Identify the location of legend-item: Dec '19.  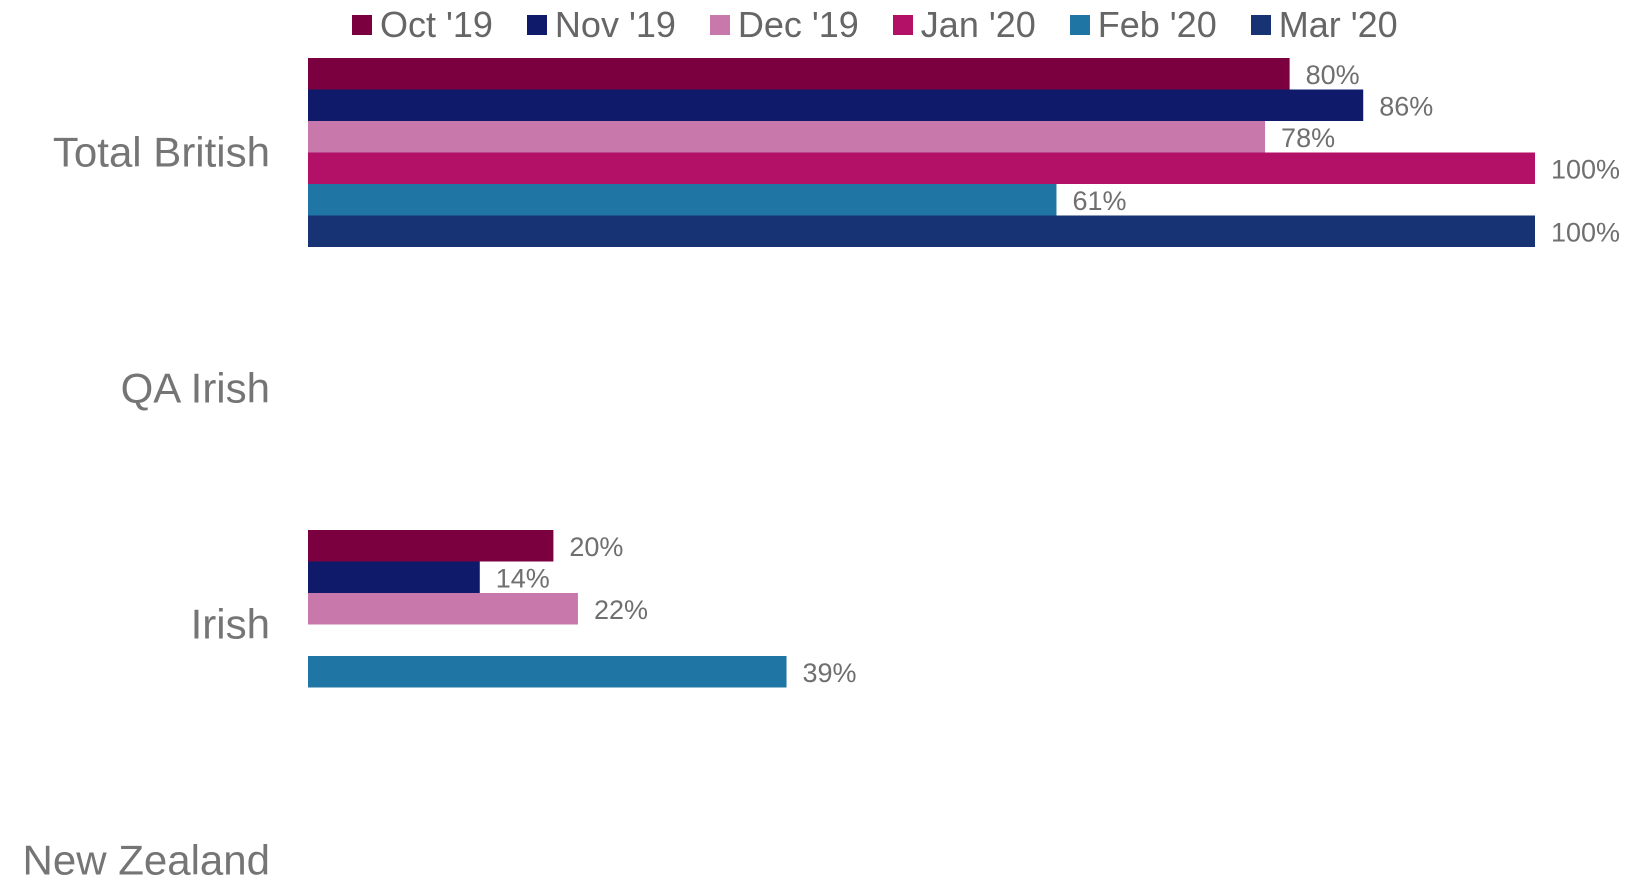
(784, 25).